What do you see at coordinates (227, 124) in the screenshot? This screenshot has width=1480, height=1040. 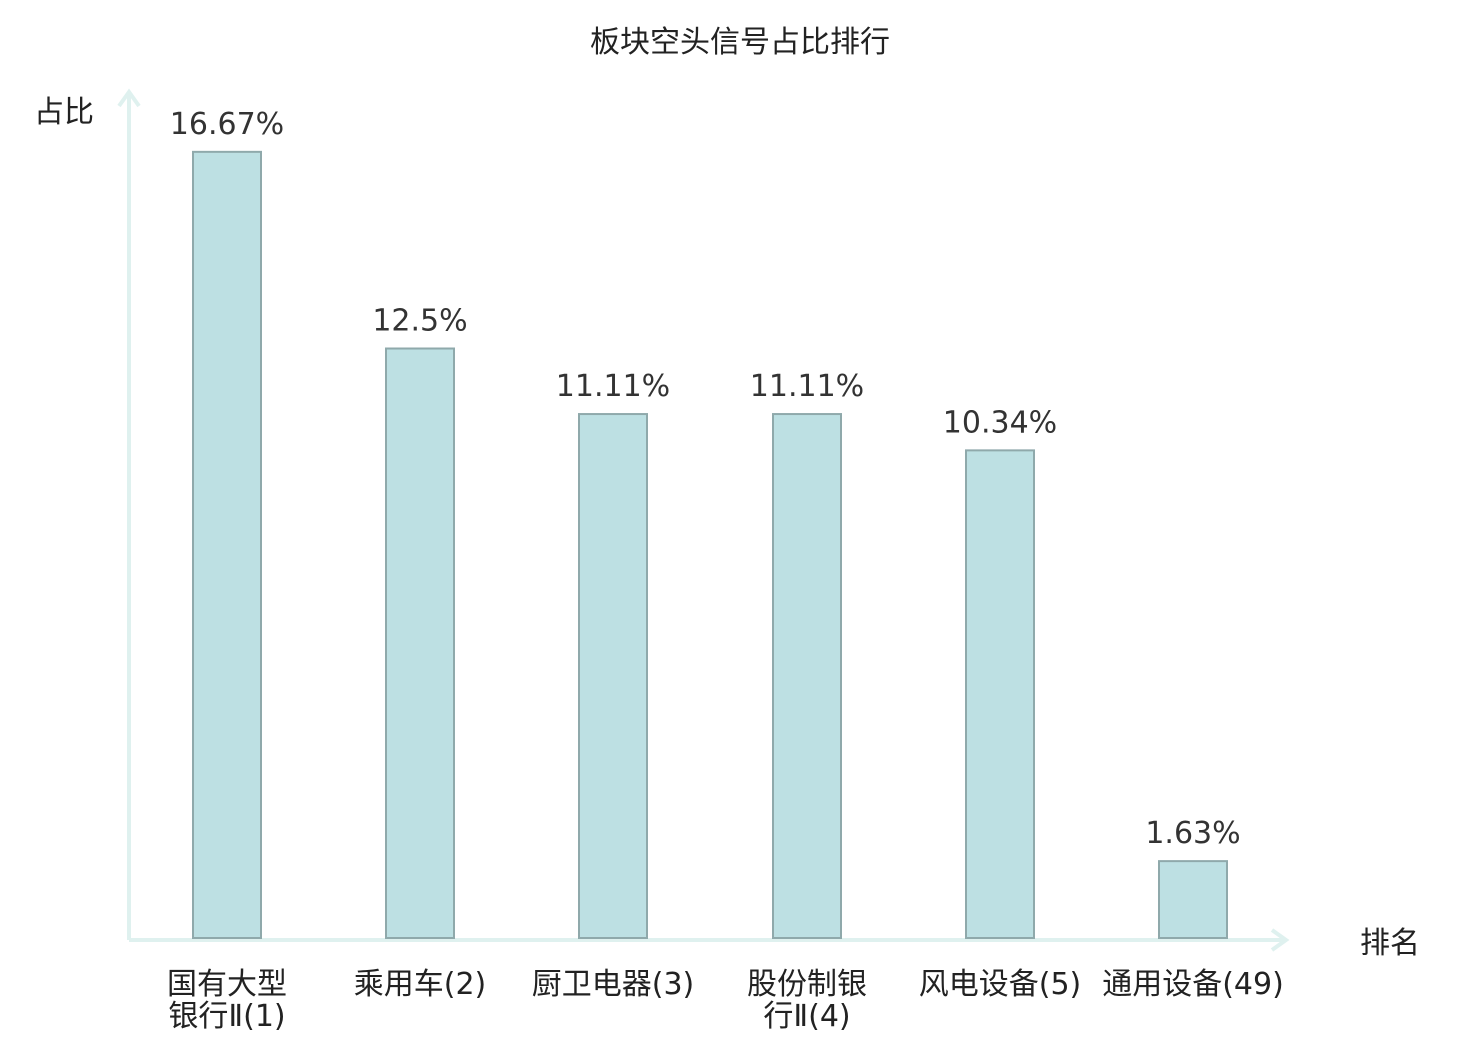 I see `data-label: 16.67%` at bounding box center [227, 124].